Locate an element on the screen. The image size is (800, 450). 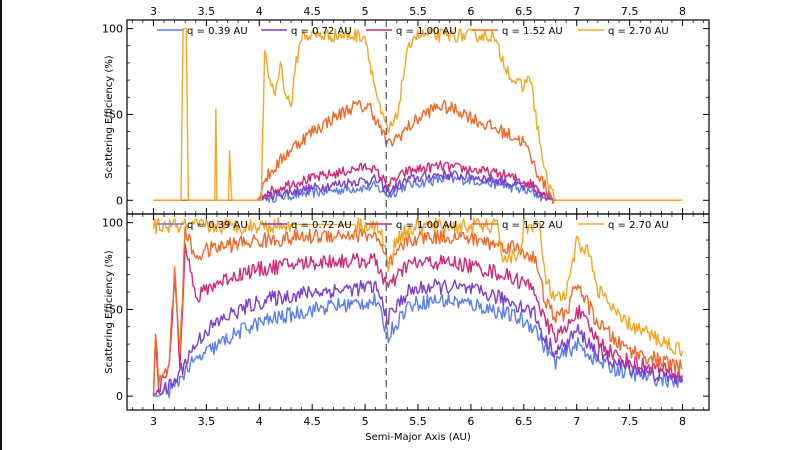
bottom-legend-label-2: q = 0.72 AU is located at coordinates (321, 225).